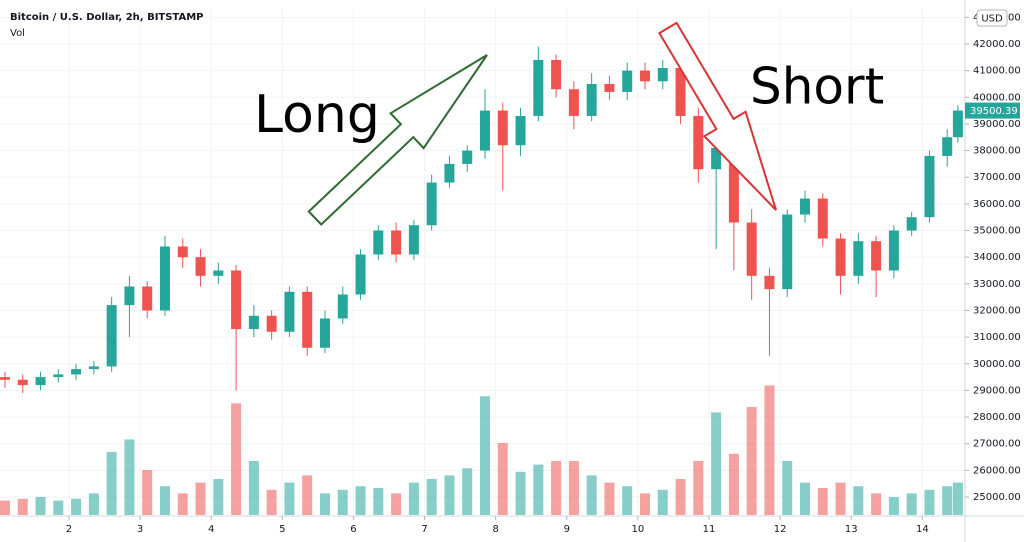  I want to click on annotation-short: Short, so click(817, 87).